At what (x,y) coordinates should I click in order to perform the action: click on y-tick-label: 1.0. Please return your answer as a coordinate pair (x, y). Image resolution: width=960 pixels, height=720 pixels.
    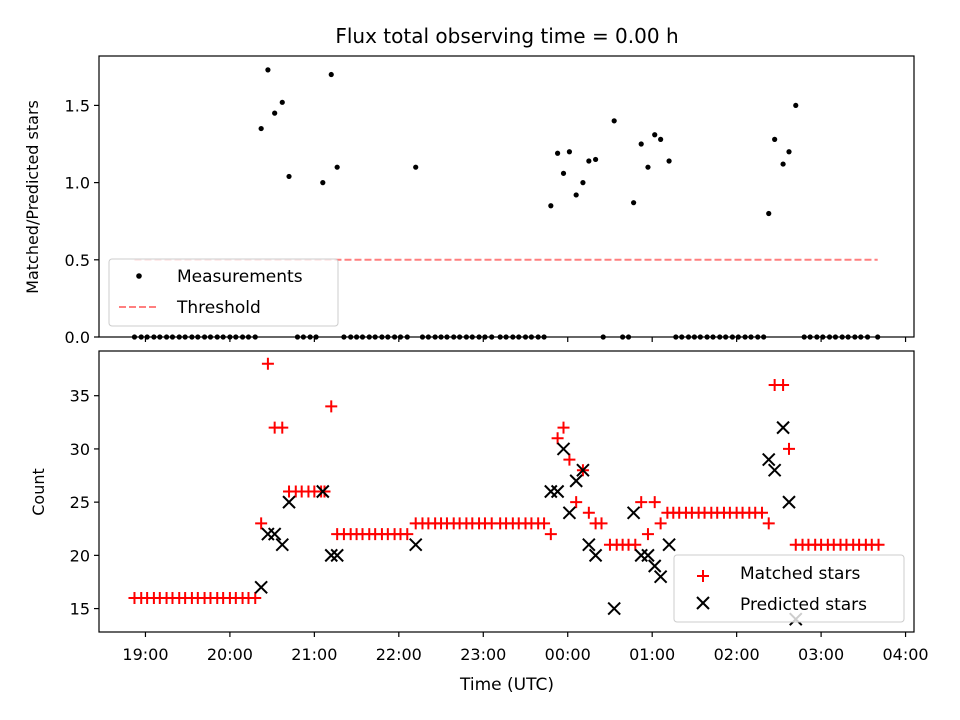
    Looking at the image, I should click on (77, 183).